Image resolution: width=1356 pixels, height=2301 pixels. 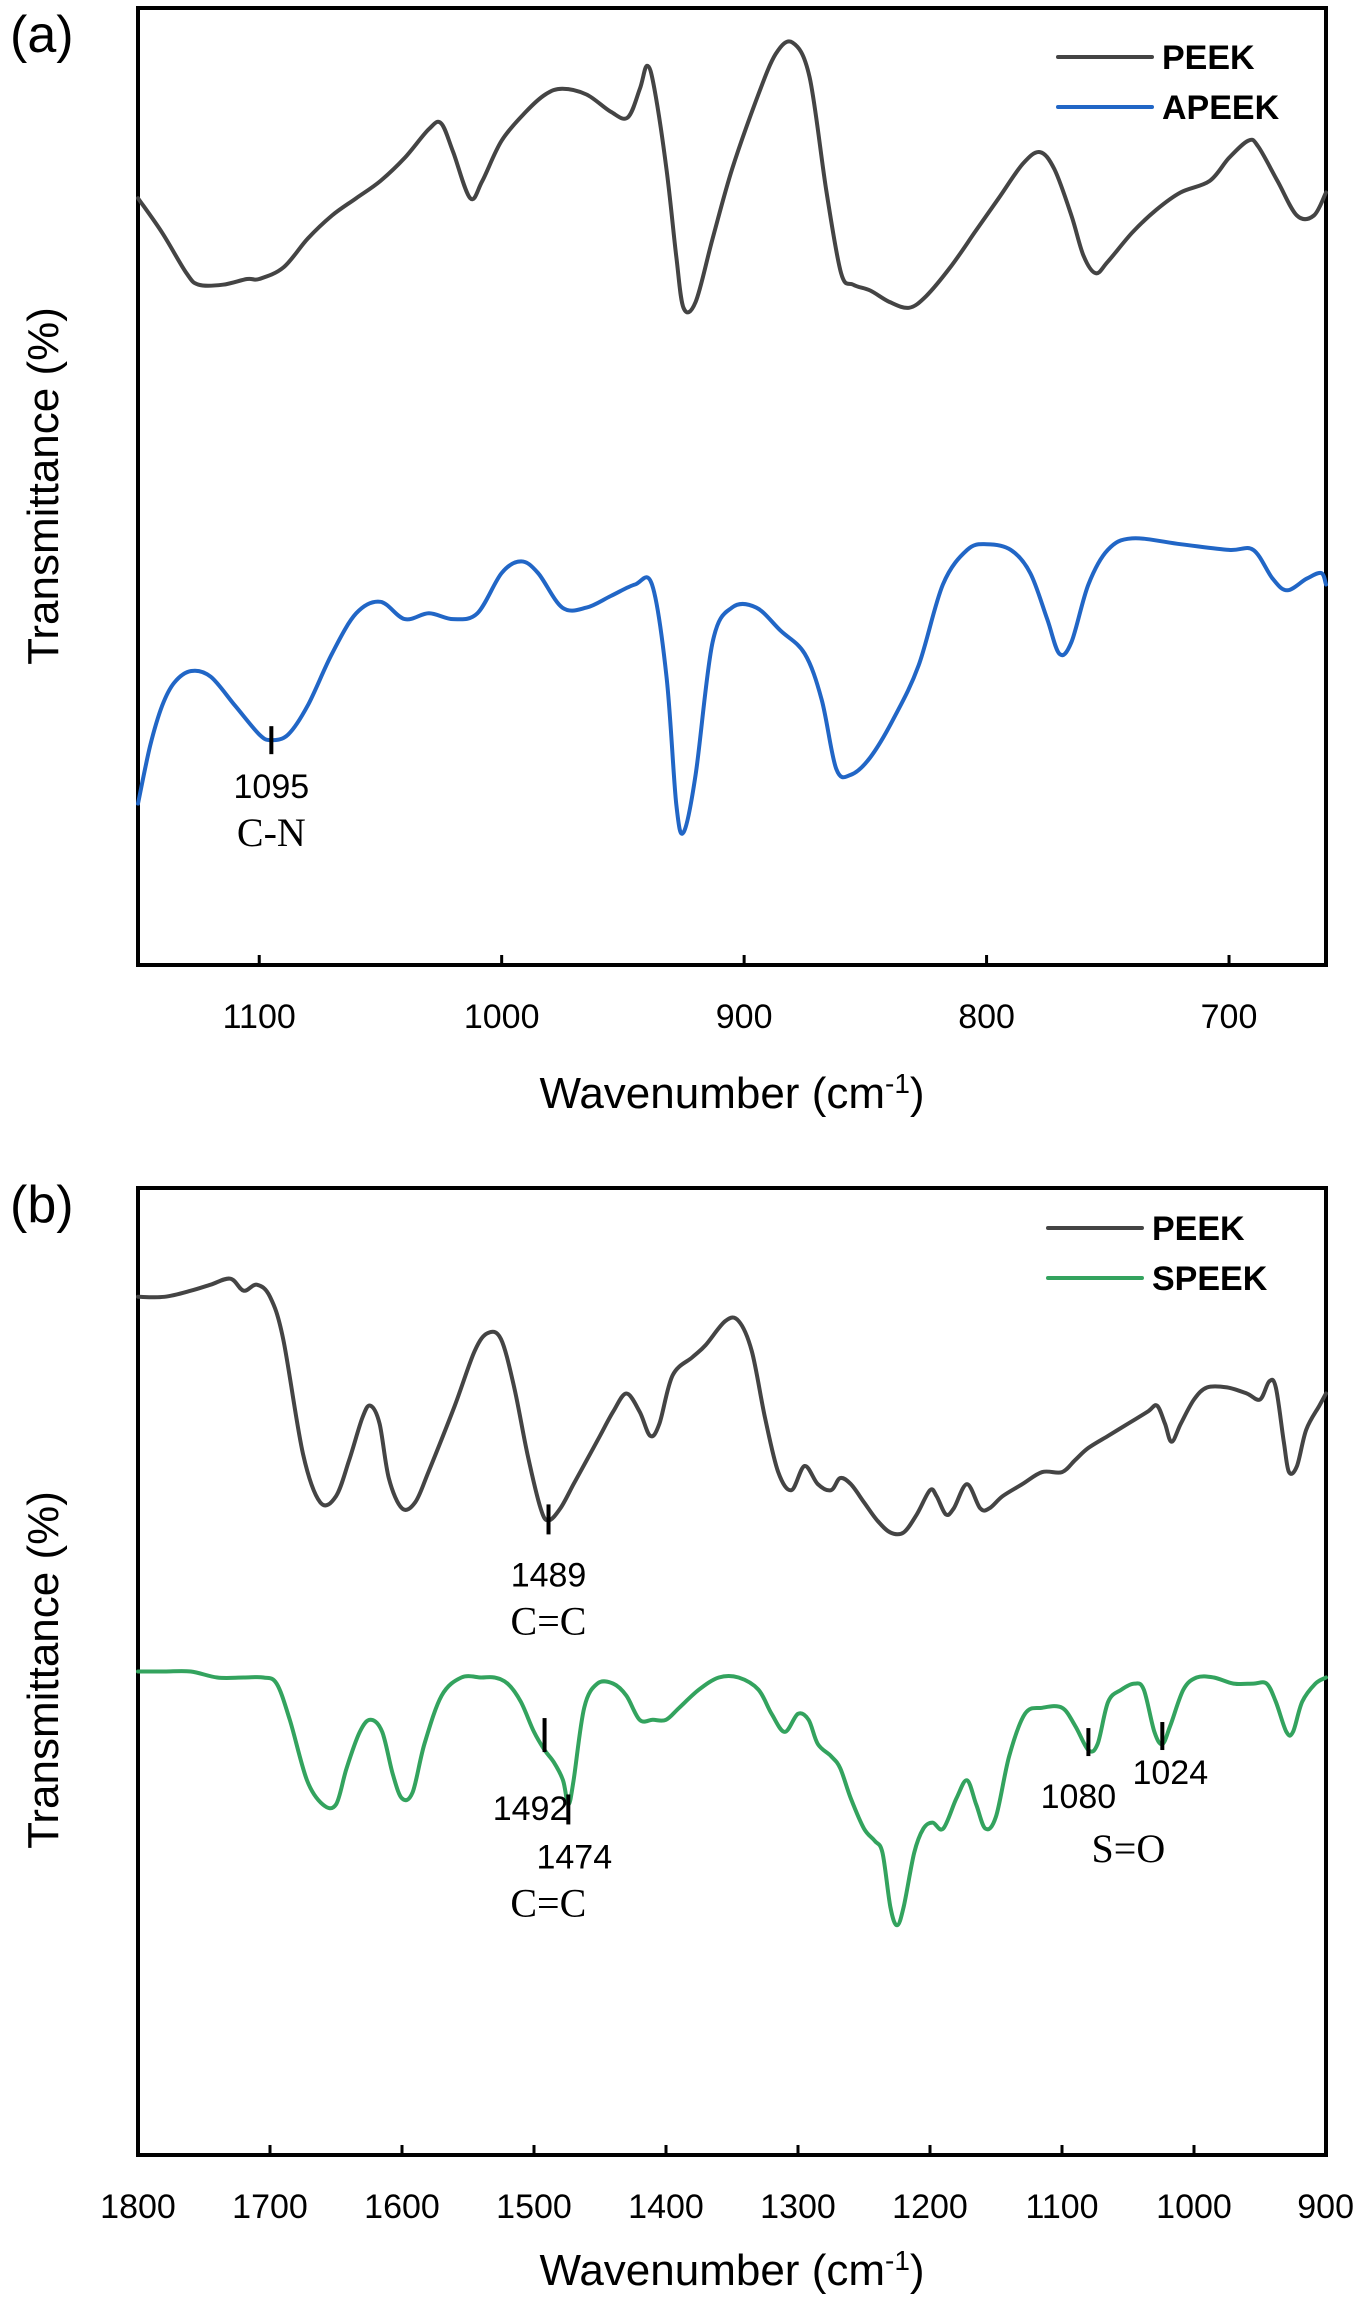 I want to click on peak-wavenumber-label: 1080, so click(x=1079, y=1797).